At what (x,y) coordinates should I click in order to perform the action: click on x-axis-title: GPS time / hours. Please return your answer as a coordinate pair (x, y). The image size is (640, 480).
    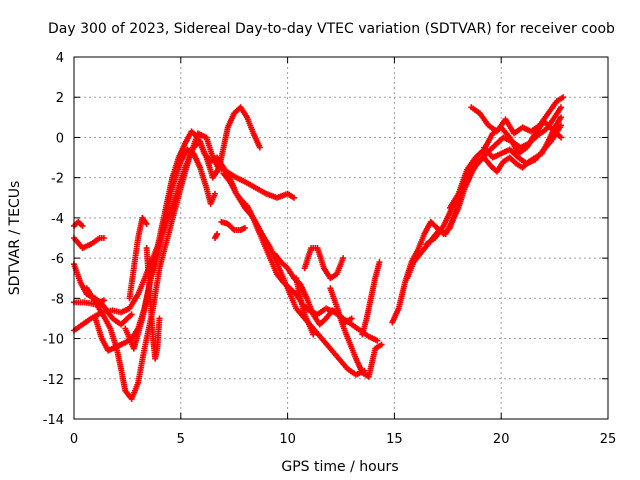
    Looking at the image, I should click on (339, 467).